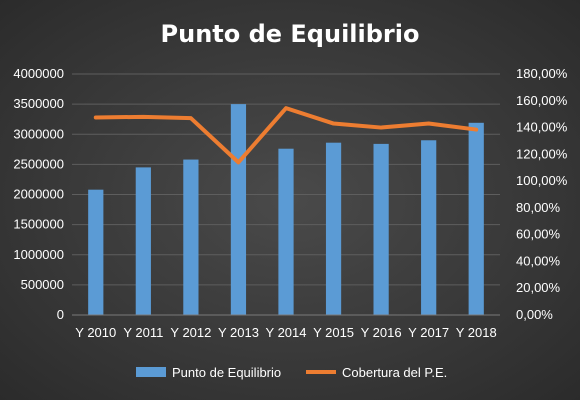 The height and width of the screenshot is (400, 580). What do you see at coordinates (38, 224) in the screenshot?
I see `y-left-tick-label: 1500000` at bounding box center [38, 224].